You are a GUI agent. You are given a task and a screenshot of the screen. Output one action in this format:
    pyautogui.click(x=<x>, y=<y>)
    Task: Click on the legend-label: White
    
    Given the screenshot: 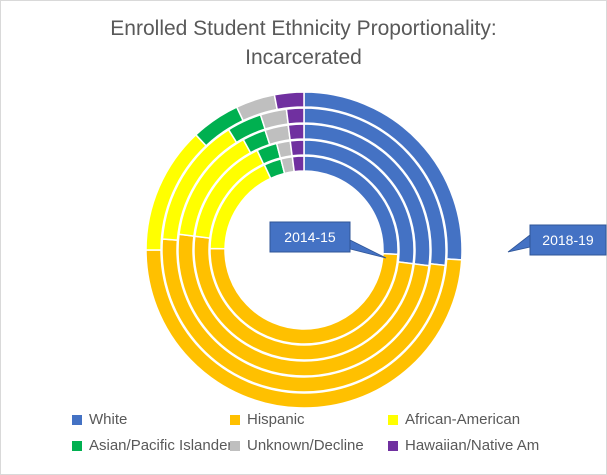 What is the action you would take?
    pyautogui.click(x=108, y=419)
    